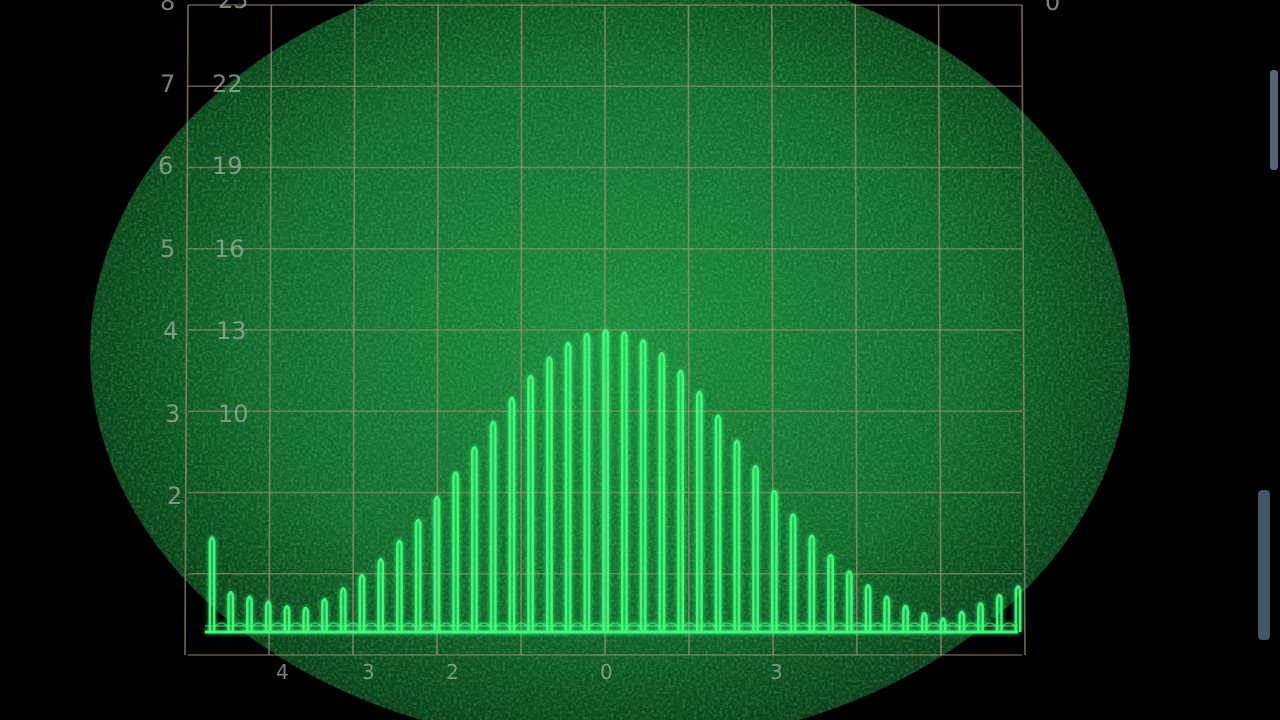  Describe the element at coordinates (229, 249) in the screenshot. I see `right-scale-label: 16` at that location.